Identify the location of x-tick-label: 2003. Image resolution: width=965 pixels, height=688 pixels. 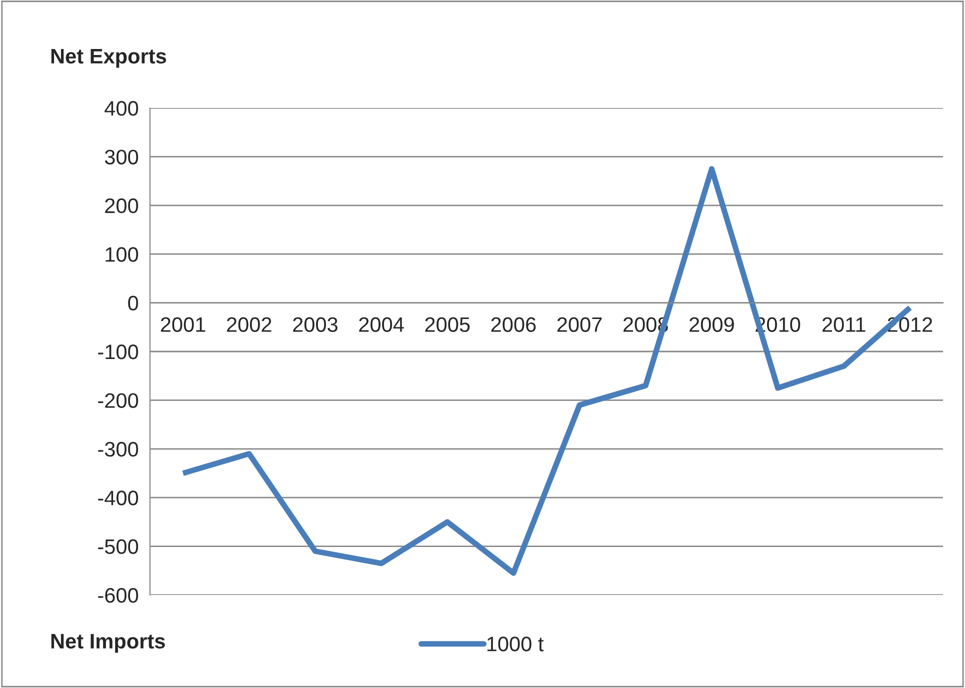
(315, 324).